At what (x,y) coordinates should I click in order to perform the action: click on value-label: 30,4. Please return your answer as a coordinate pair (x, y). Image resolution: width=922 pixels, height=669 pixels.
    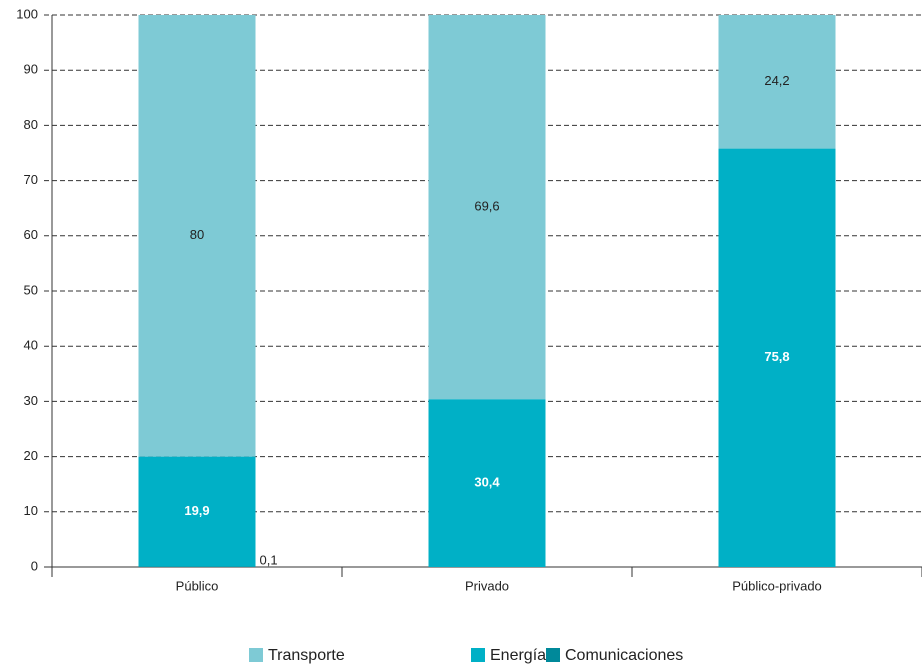
    Looking at the image, I should click on (487, 482).